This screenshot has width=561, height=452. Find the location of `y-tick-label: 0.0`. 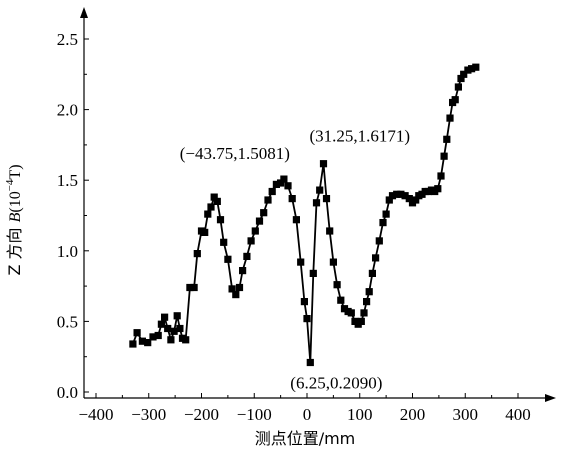

y-tick-label: 0.0 is located at coordinates (67, 392).